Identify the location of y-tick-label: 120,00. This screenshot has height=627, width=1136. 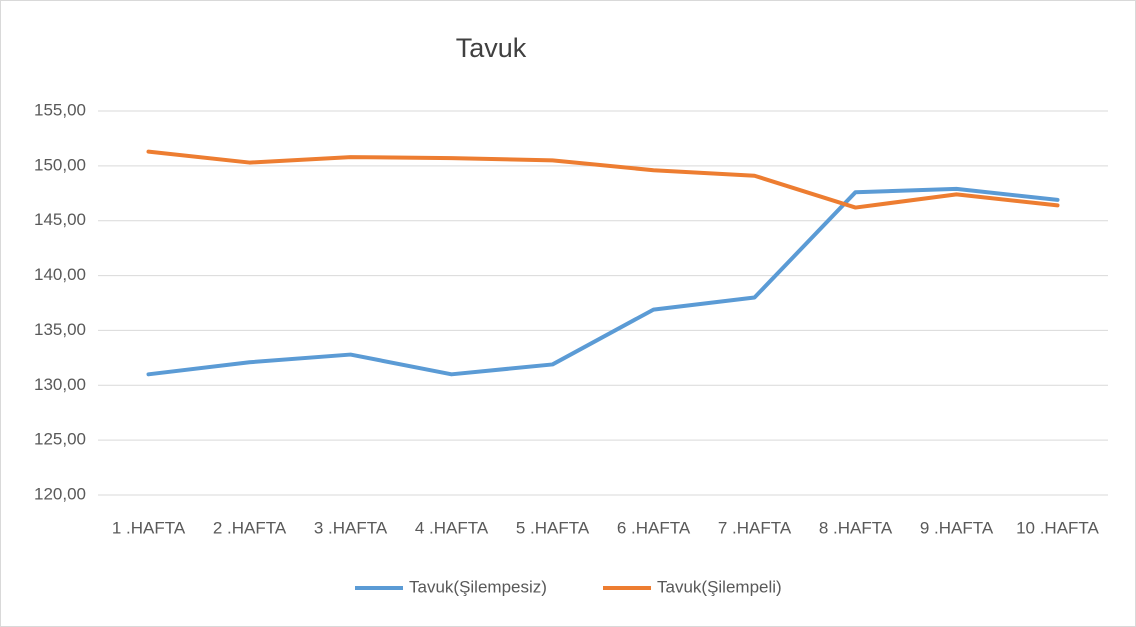
(60, 493).